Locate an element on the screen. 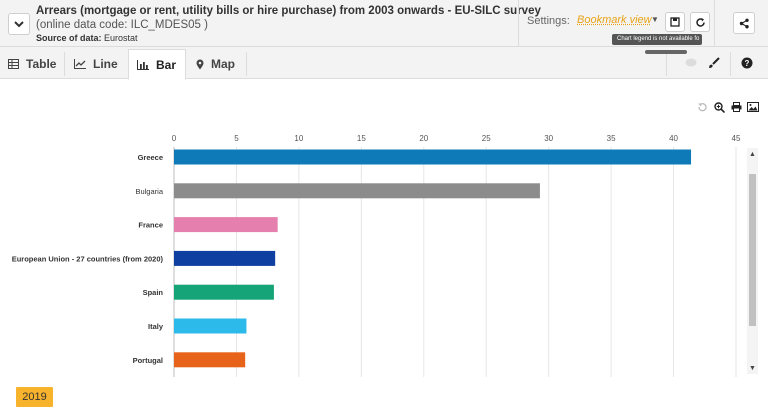 The height and width of the screenshot is (420, 768). help-button: ? is located at coordinates (747, 63).